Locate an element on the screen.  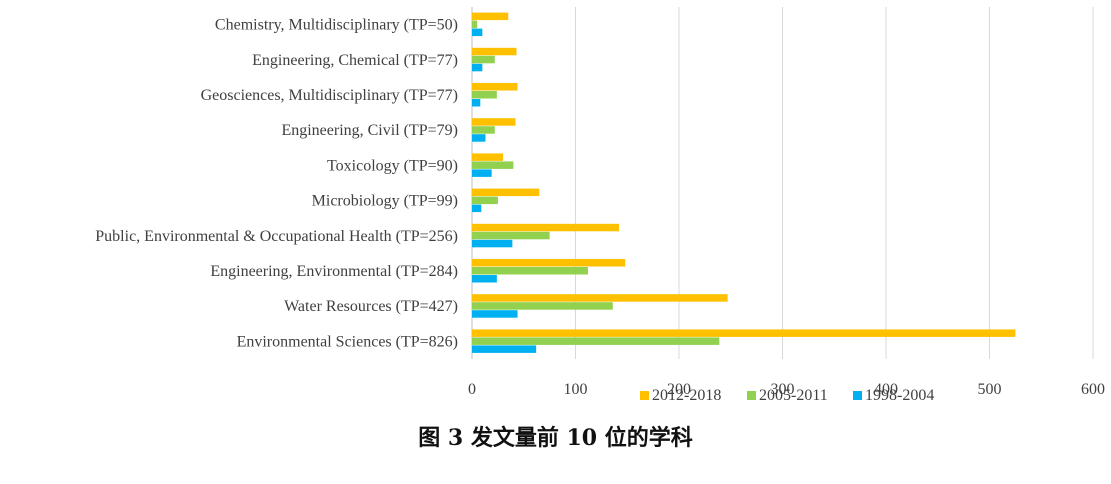
legend-swatch-2005-2011 is located at coordinates (751, 395).